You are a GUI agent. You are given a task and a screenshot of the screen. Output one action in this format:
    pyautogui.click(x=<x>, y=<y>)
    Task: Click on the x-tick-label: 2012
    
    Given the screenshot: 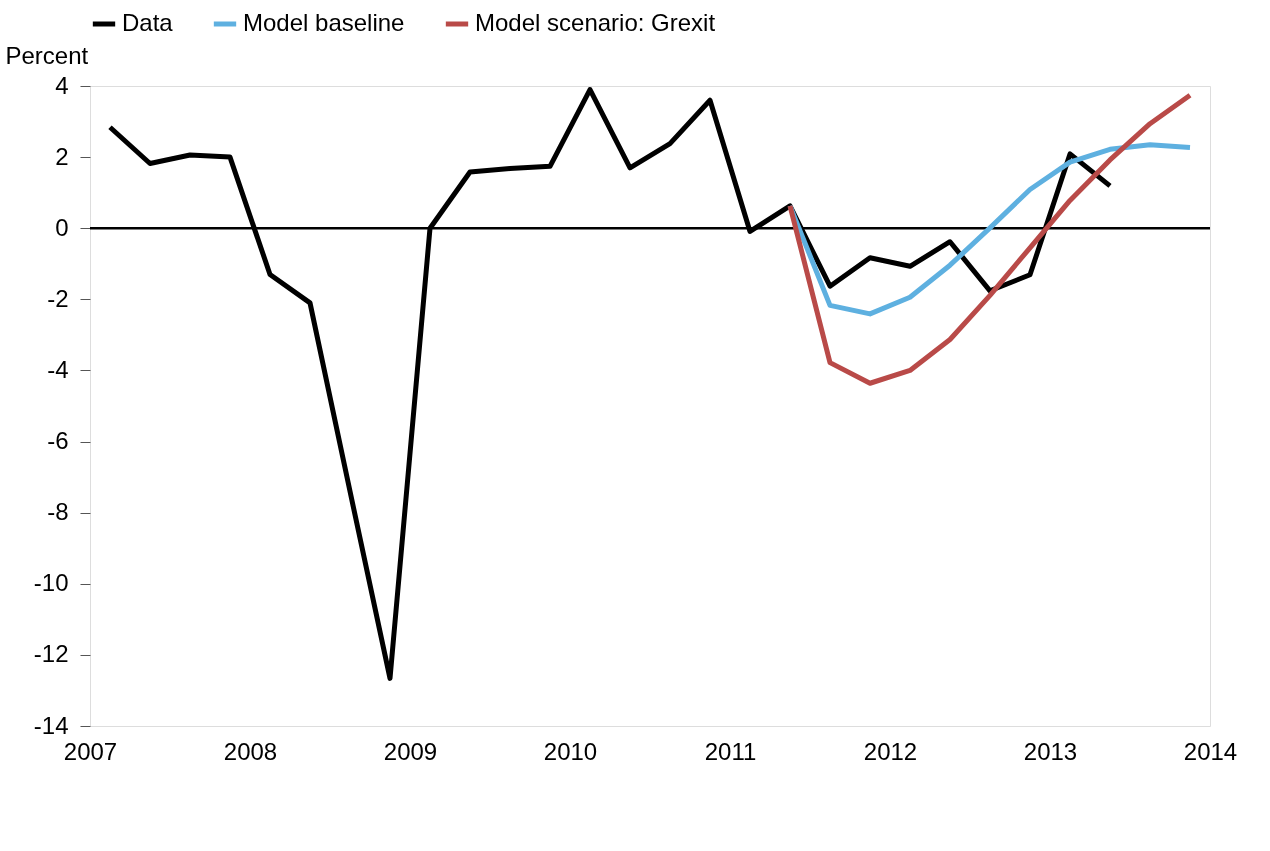 What is the action you would take?
    pyautogui.click(x=890, y=751)
    